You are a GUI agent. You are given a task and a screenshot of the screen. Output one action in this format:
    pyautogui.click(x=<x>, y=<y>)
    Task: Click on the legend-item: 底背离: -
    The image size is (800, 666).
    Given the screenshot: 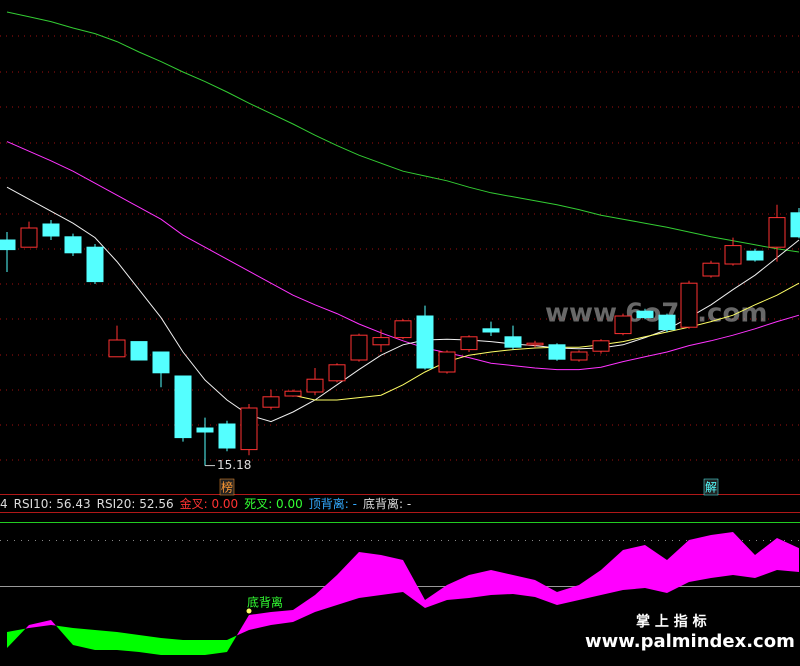 What is the action you would take?
    pyautogui.click(x=387, y=504)
    